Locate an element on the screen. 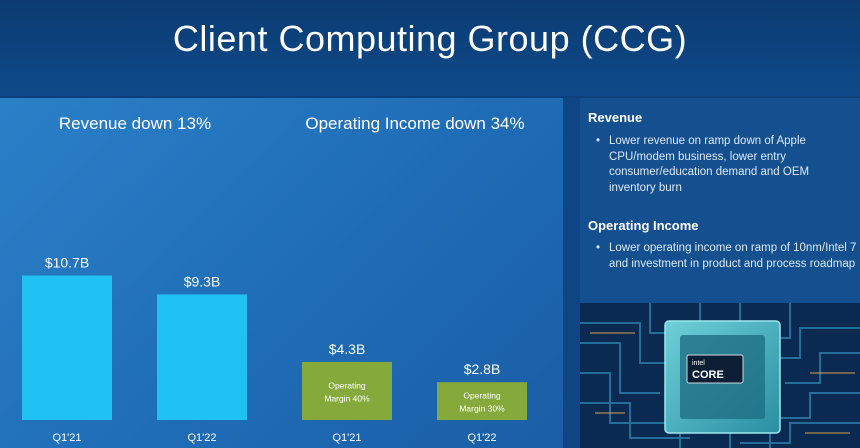 The width and height of the screenshot is (860, 448). processor-image: intel CORE is located at coordinates (720, 375).